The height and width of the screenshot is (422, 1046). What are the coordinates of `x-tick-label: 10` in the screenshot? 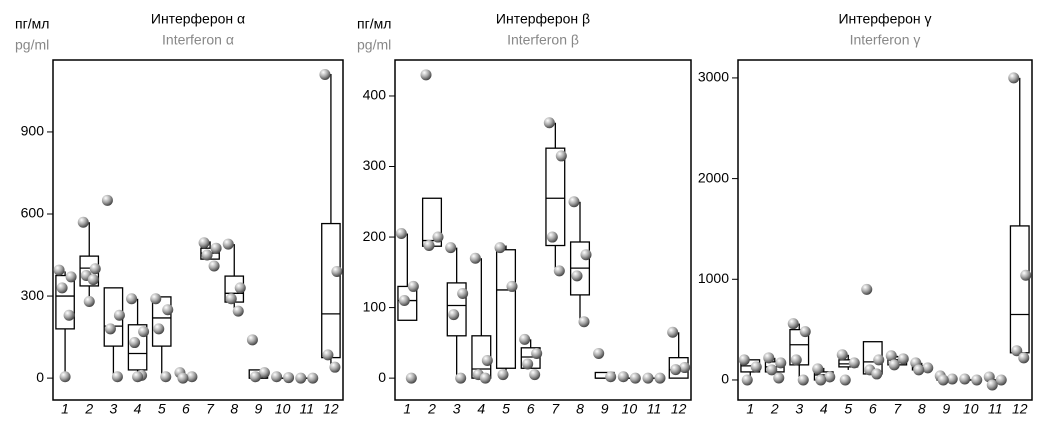 It's located at (630, 409).